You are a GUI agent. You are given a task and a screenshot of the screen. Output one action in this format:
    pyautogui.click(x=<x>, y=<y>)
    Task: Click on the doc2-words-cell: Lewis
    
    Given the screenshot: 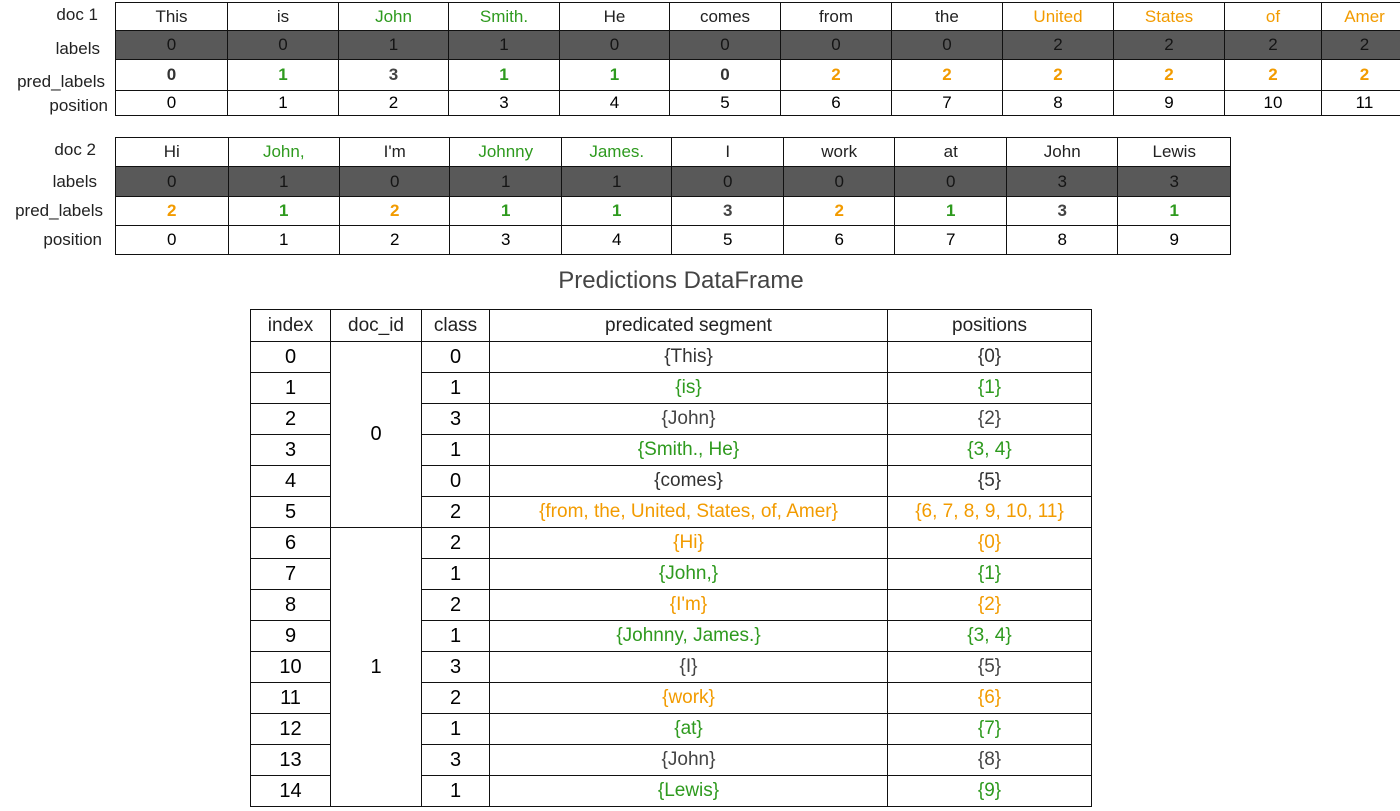 What is the action you would take?
    pyautogui.click(x=1174, y=152)
    